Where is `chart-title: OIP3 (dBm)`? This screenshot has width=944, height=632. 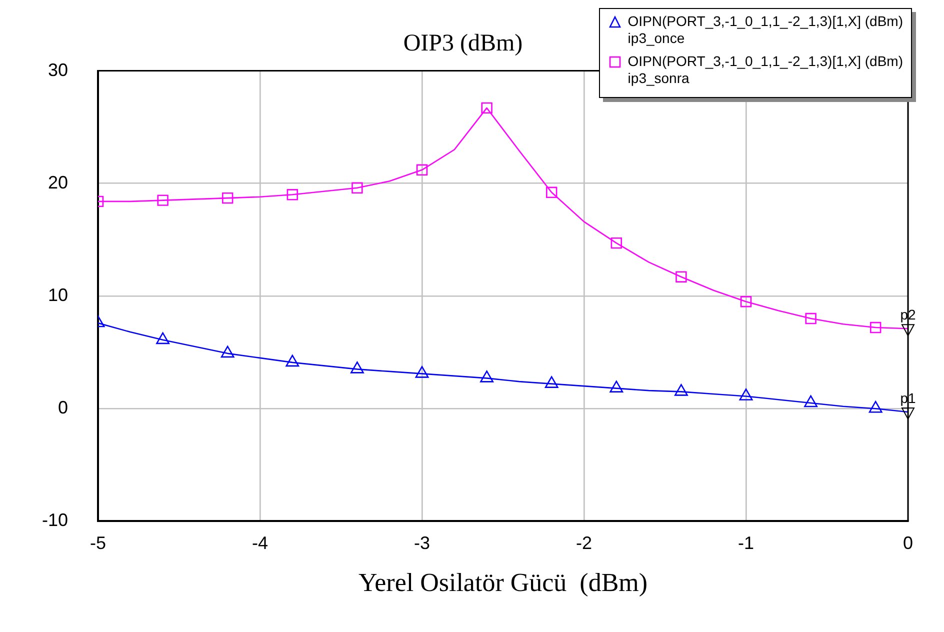 chart-title: OIP3 (dBm) is located at coordinates (463, 43).